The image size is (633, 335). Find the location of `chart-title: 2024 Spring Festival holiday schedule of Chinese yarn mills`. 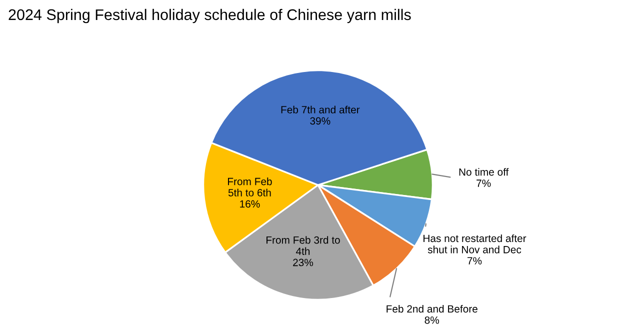

chart-title: 2024 Spring Festival holiday schedule of Chinese yarn mills is located at coordinates (209, 16).